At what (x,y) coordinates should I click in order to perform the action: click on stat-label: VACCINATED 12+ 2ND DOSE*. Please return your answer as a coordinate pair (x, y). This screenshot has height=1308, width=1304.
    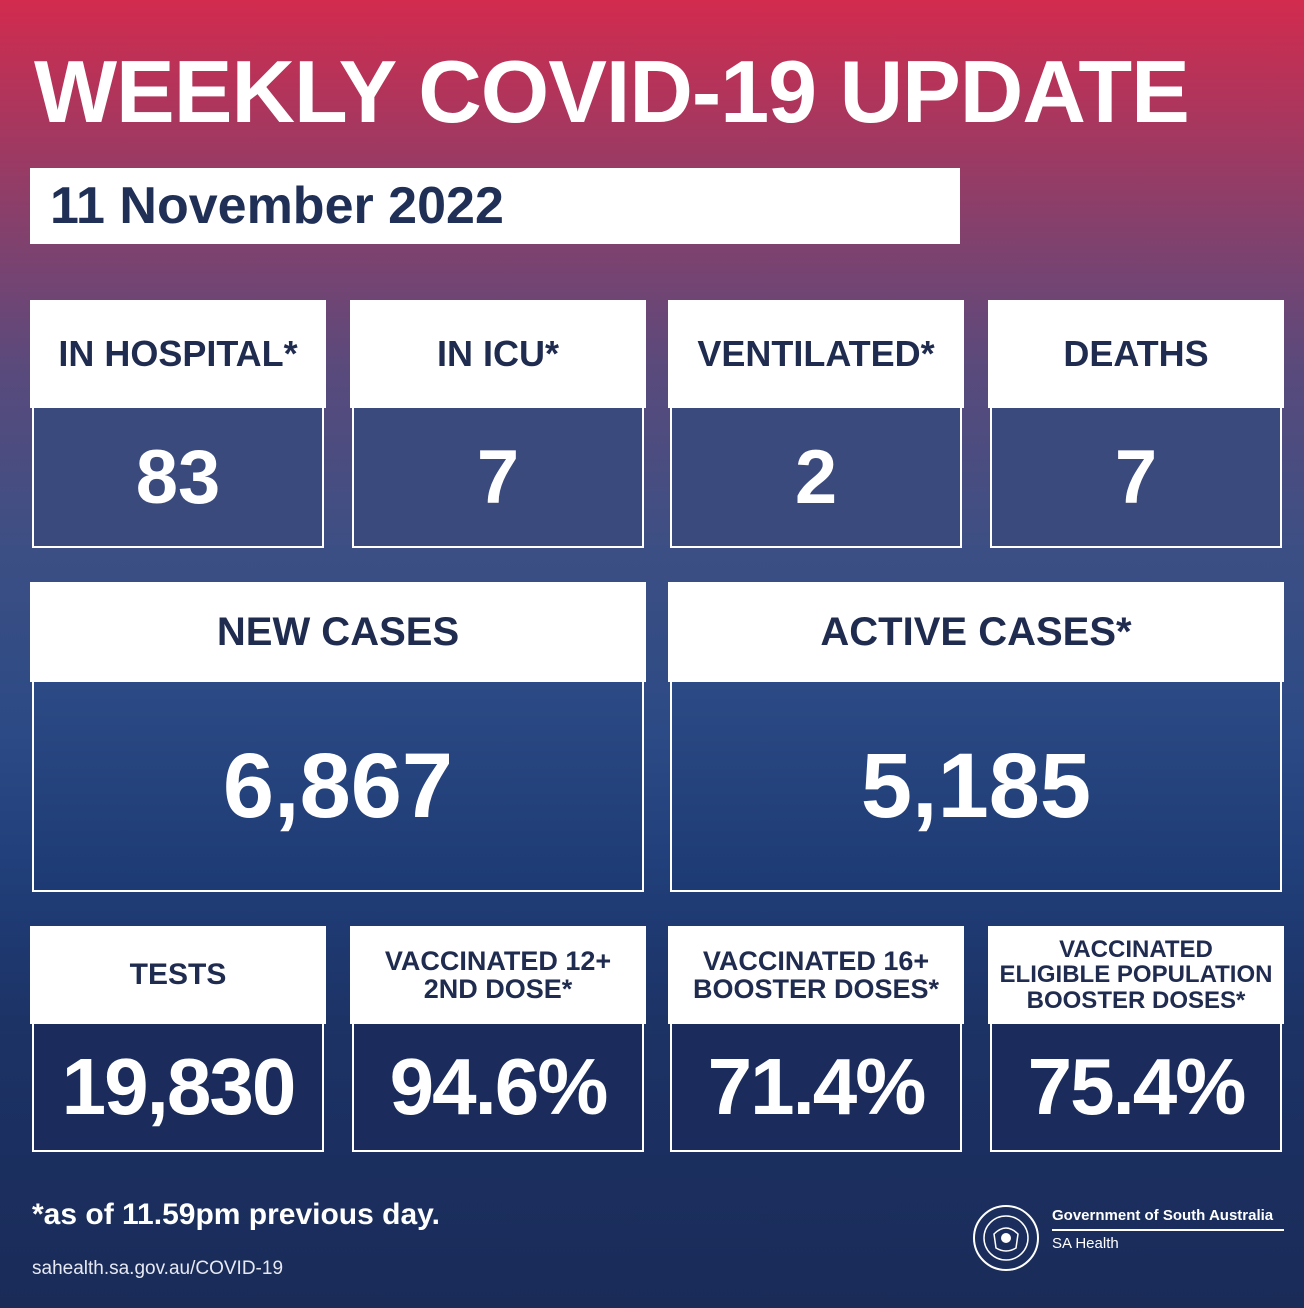
    Looking at the image, I should click on (498, 975).